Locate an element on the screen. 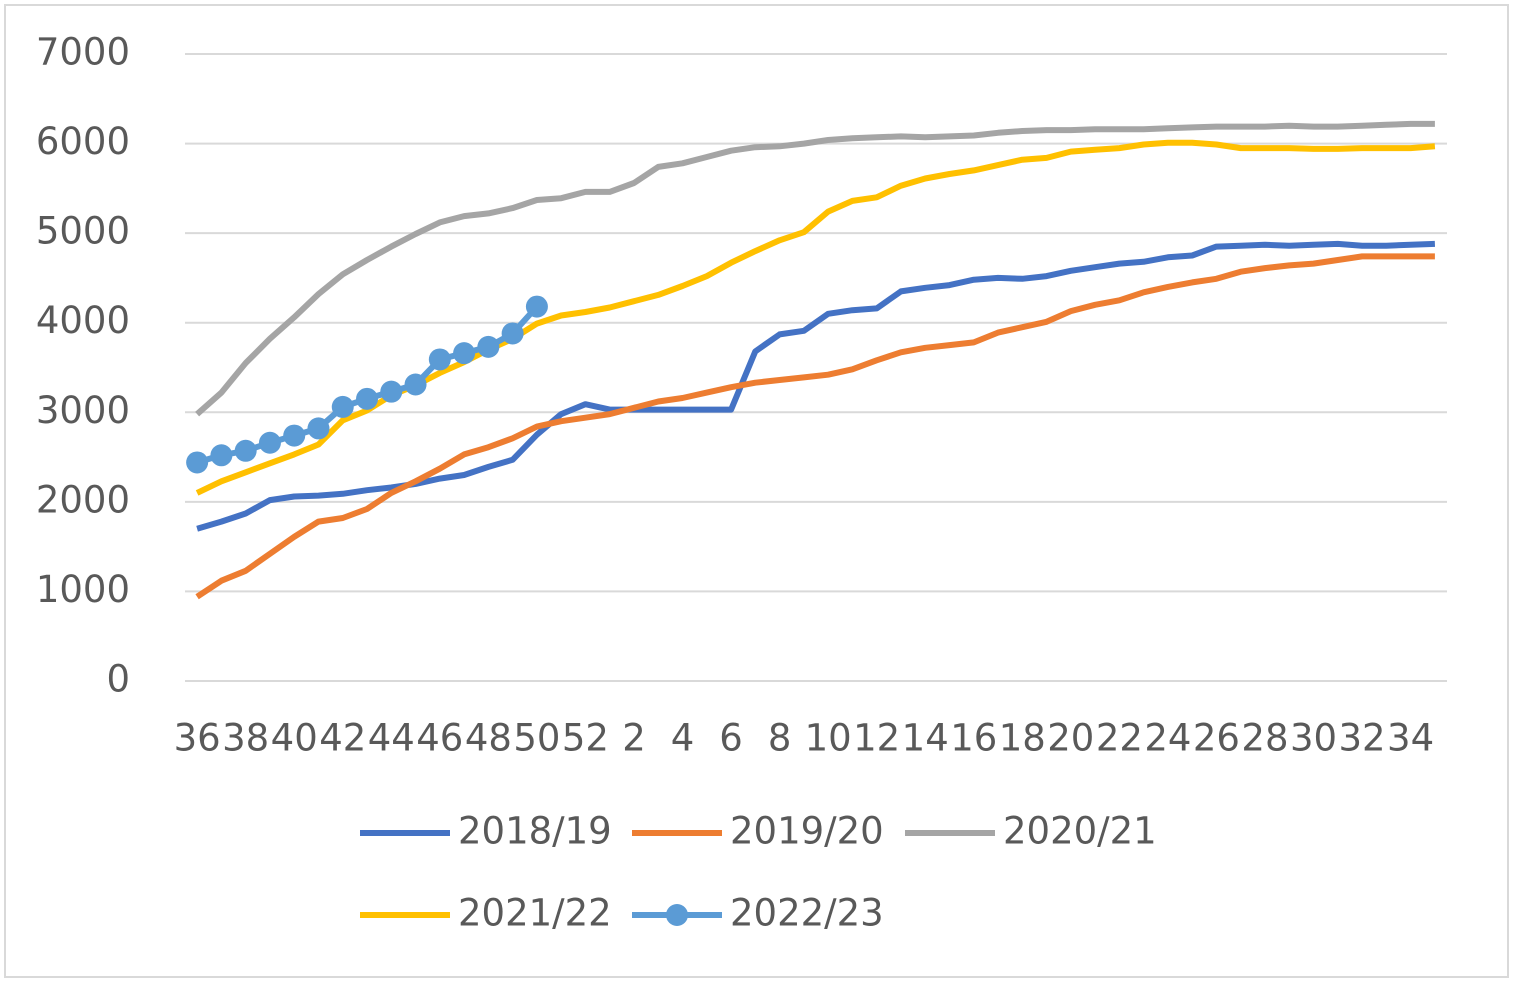 The width and height of the screenshot is (1517, 989). y-tick-label: 5000 is located at coordinates (83, 231).